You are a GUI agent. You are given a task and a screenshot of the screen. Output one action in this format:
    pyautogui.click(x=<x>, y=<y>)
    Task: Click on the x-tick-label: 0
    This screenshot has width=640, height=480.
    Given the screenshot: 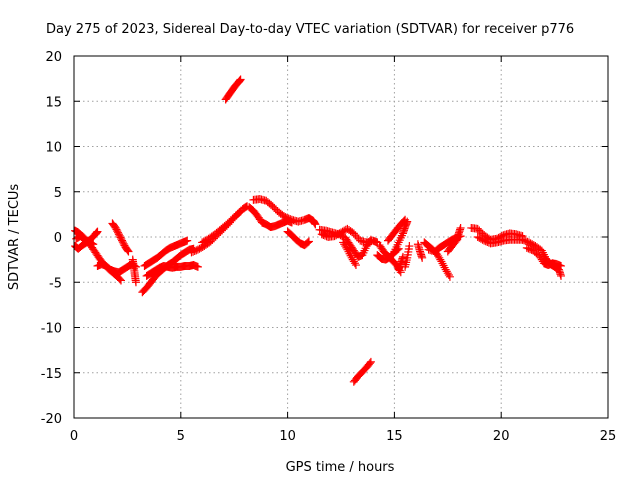 What is the action you would take?
    pyautogui.click(x=74, y=436)
    